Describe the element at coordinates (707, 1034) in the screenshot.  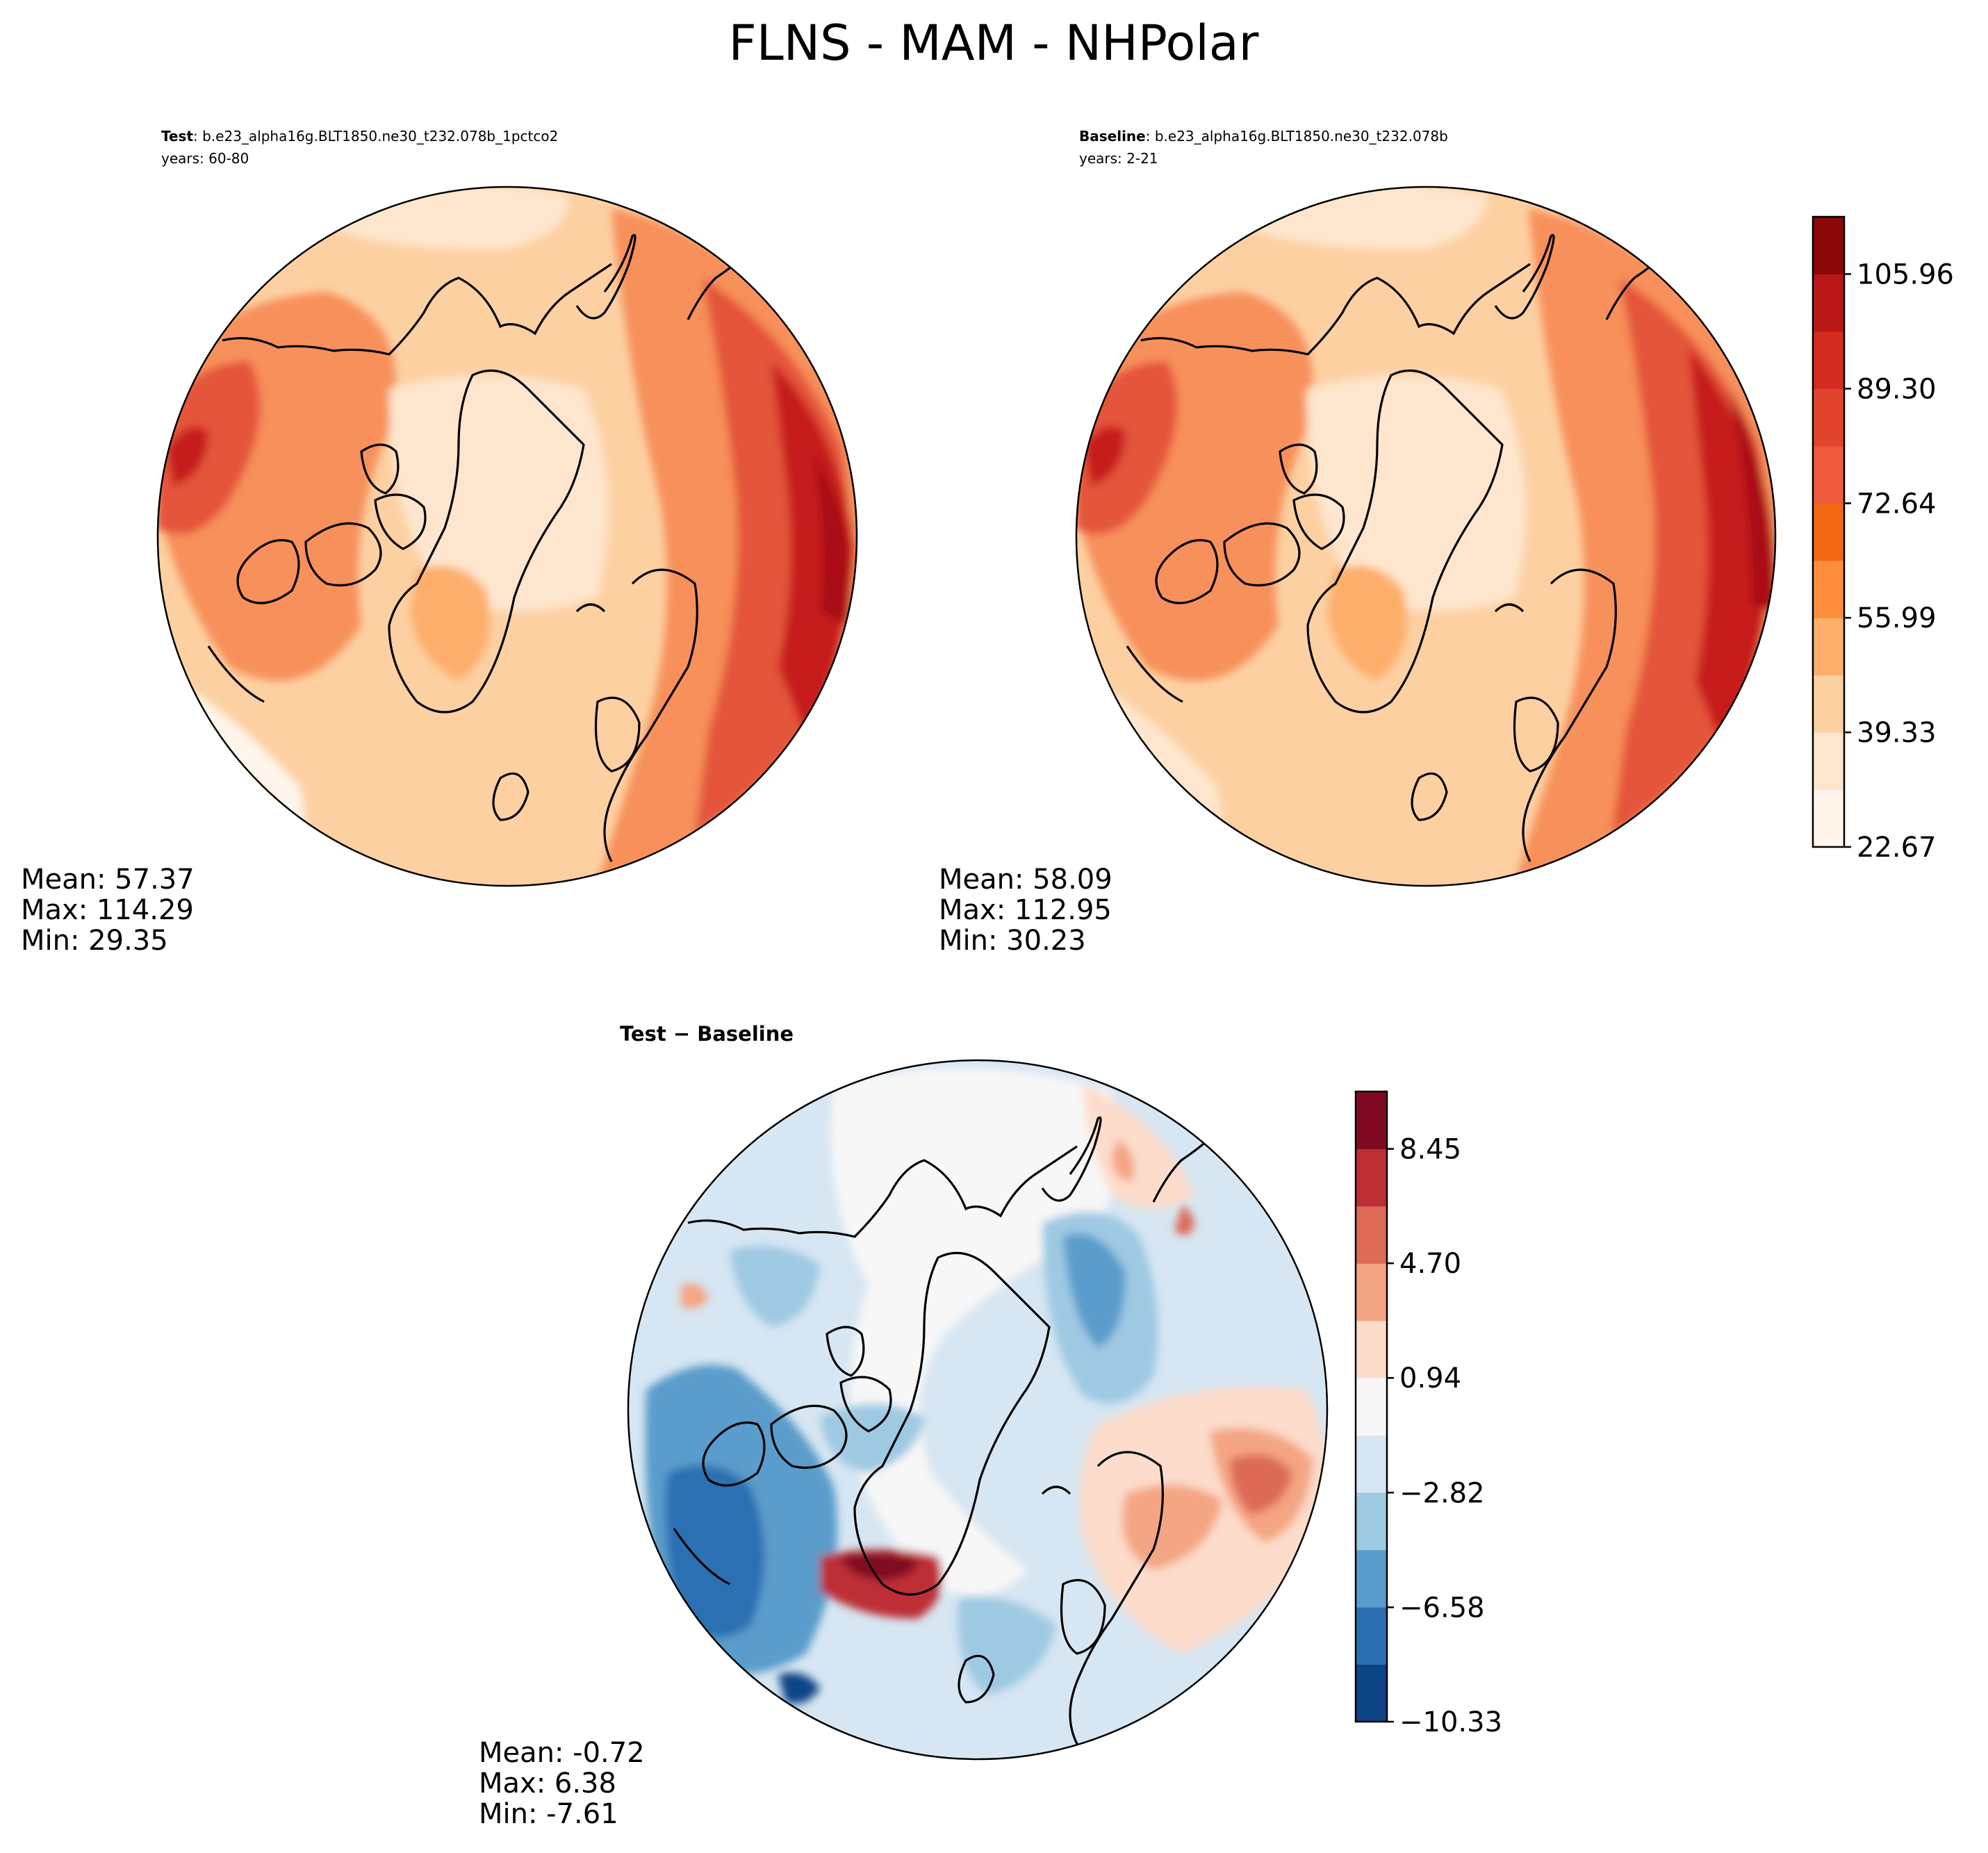
I see `diff-panel-label: Test − Baseline` at that location.